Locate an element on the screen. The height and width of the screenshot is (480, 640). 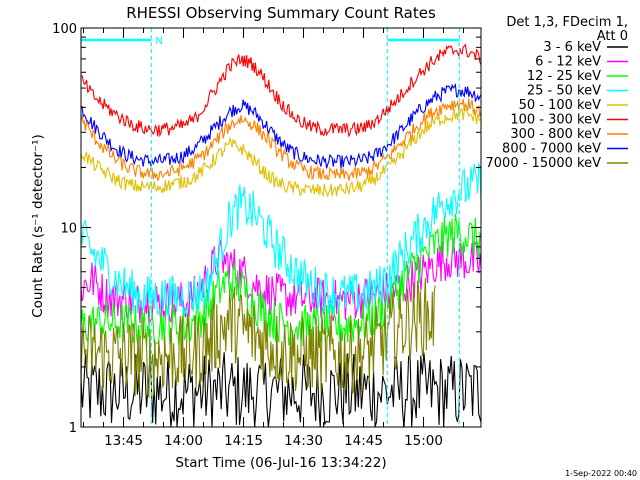
legend-label-50-100-kev: 50 - 100 keV is located at coordinates (560, 105).